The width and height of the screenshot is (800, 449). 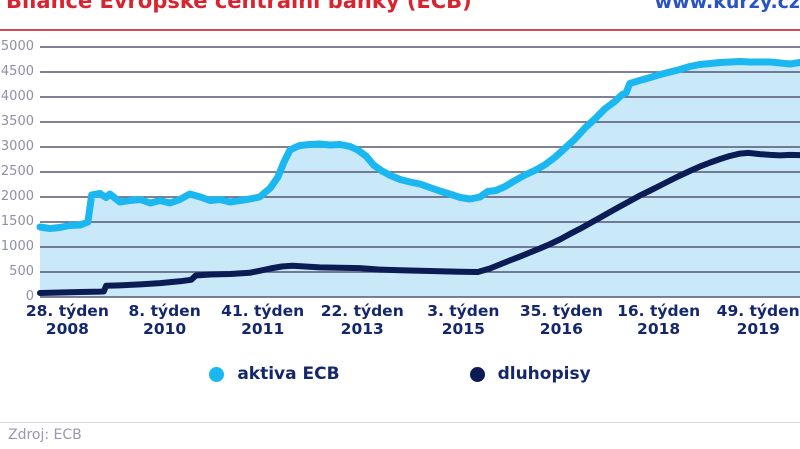 What do you see at coordinates (758, 311) in the screenshot?
I see `x-tick-week: 49. týden` at bounding box center [758, 311].